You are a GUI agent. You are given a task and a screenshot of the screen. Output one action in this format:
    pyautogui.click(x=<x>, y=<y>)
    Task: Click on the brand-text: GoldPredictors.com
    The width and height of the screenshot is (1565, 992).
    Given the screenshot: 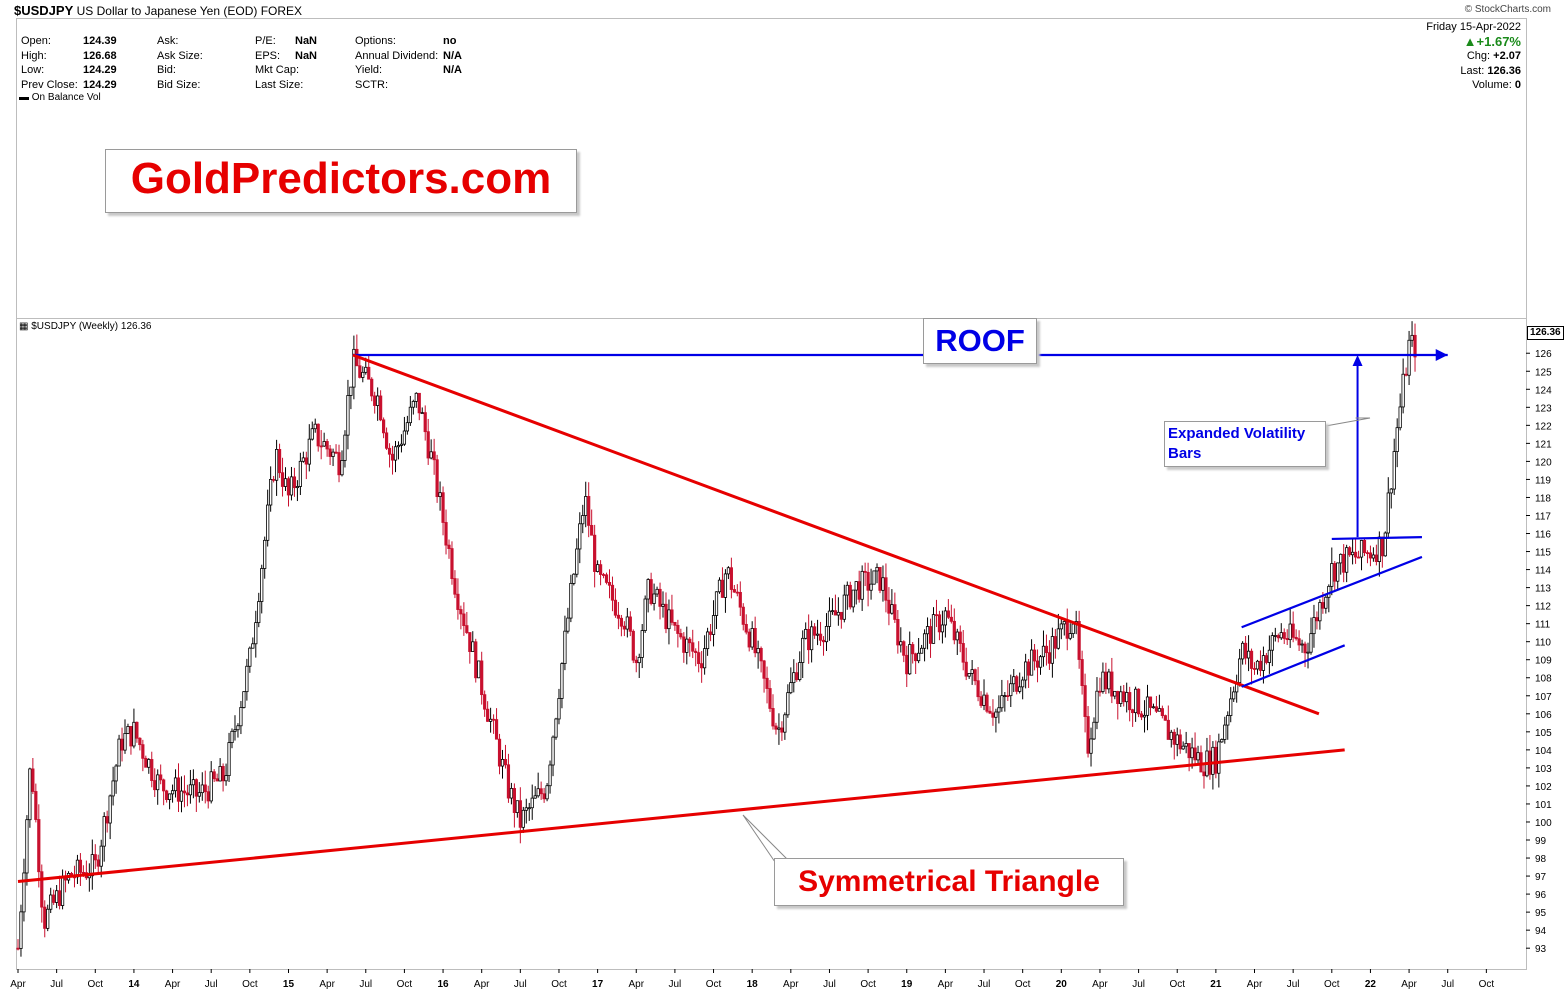 What is the action you would take?
    pyautogui.click(x=341, y=178)
    